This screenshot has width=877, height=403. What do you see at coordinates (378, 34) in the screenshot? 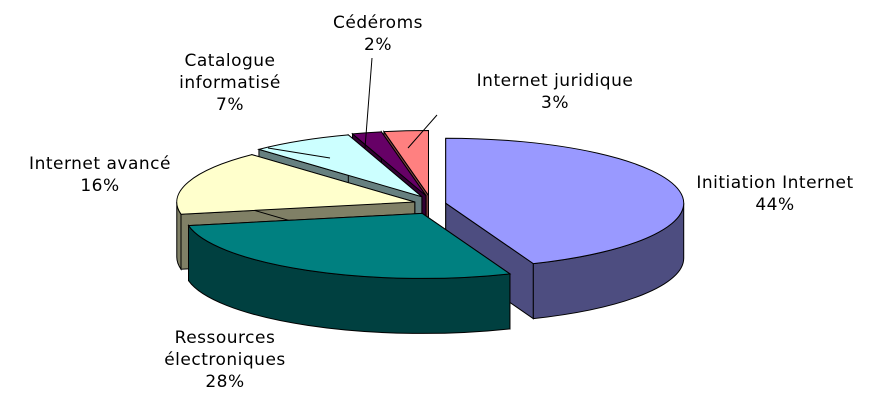
I see `slice-label: Cédéroms 2%` at bounding box center [378, 34].